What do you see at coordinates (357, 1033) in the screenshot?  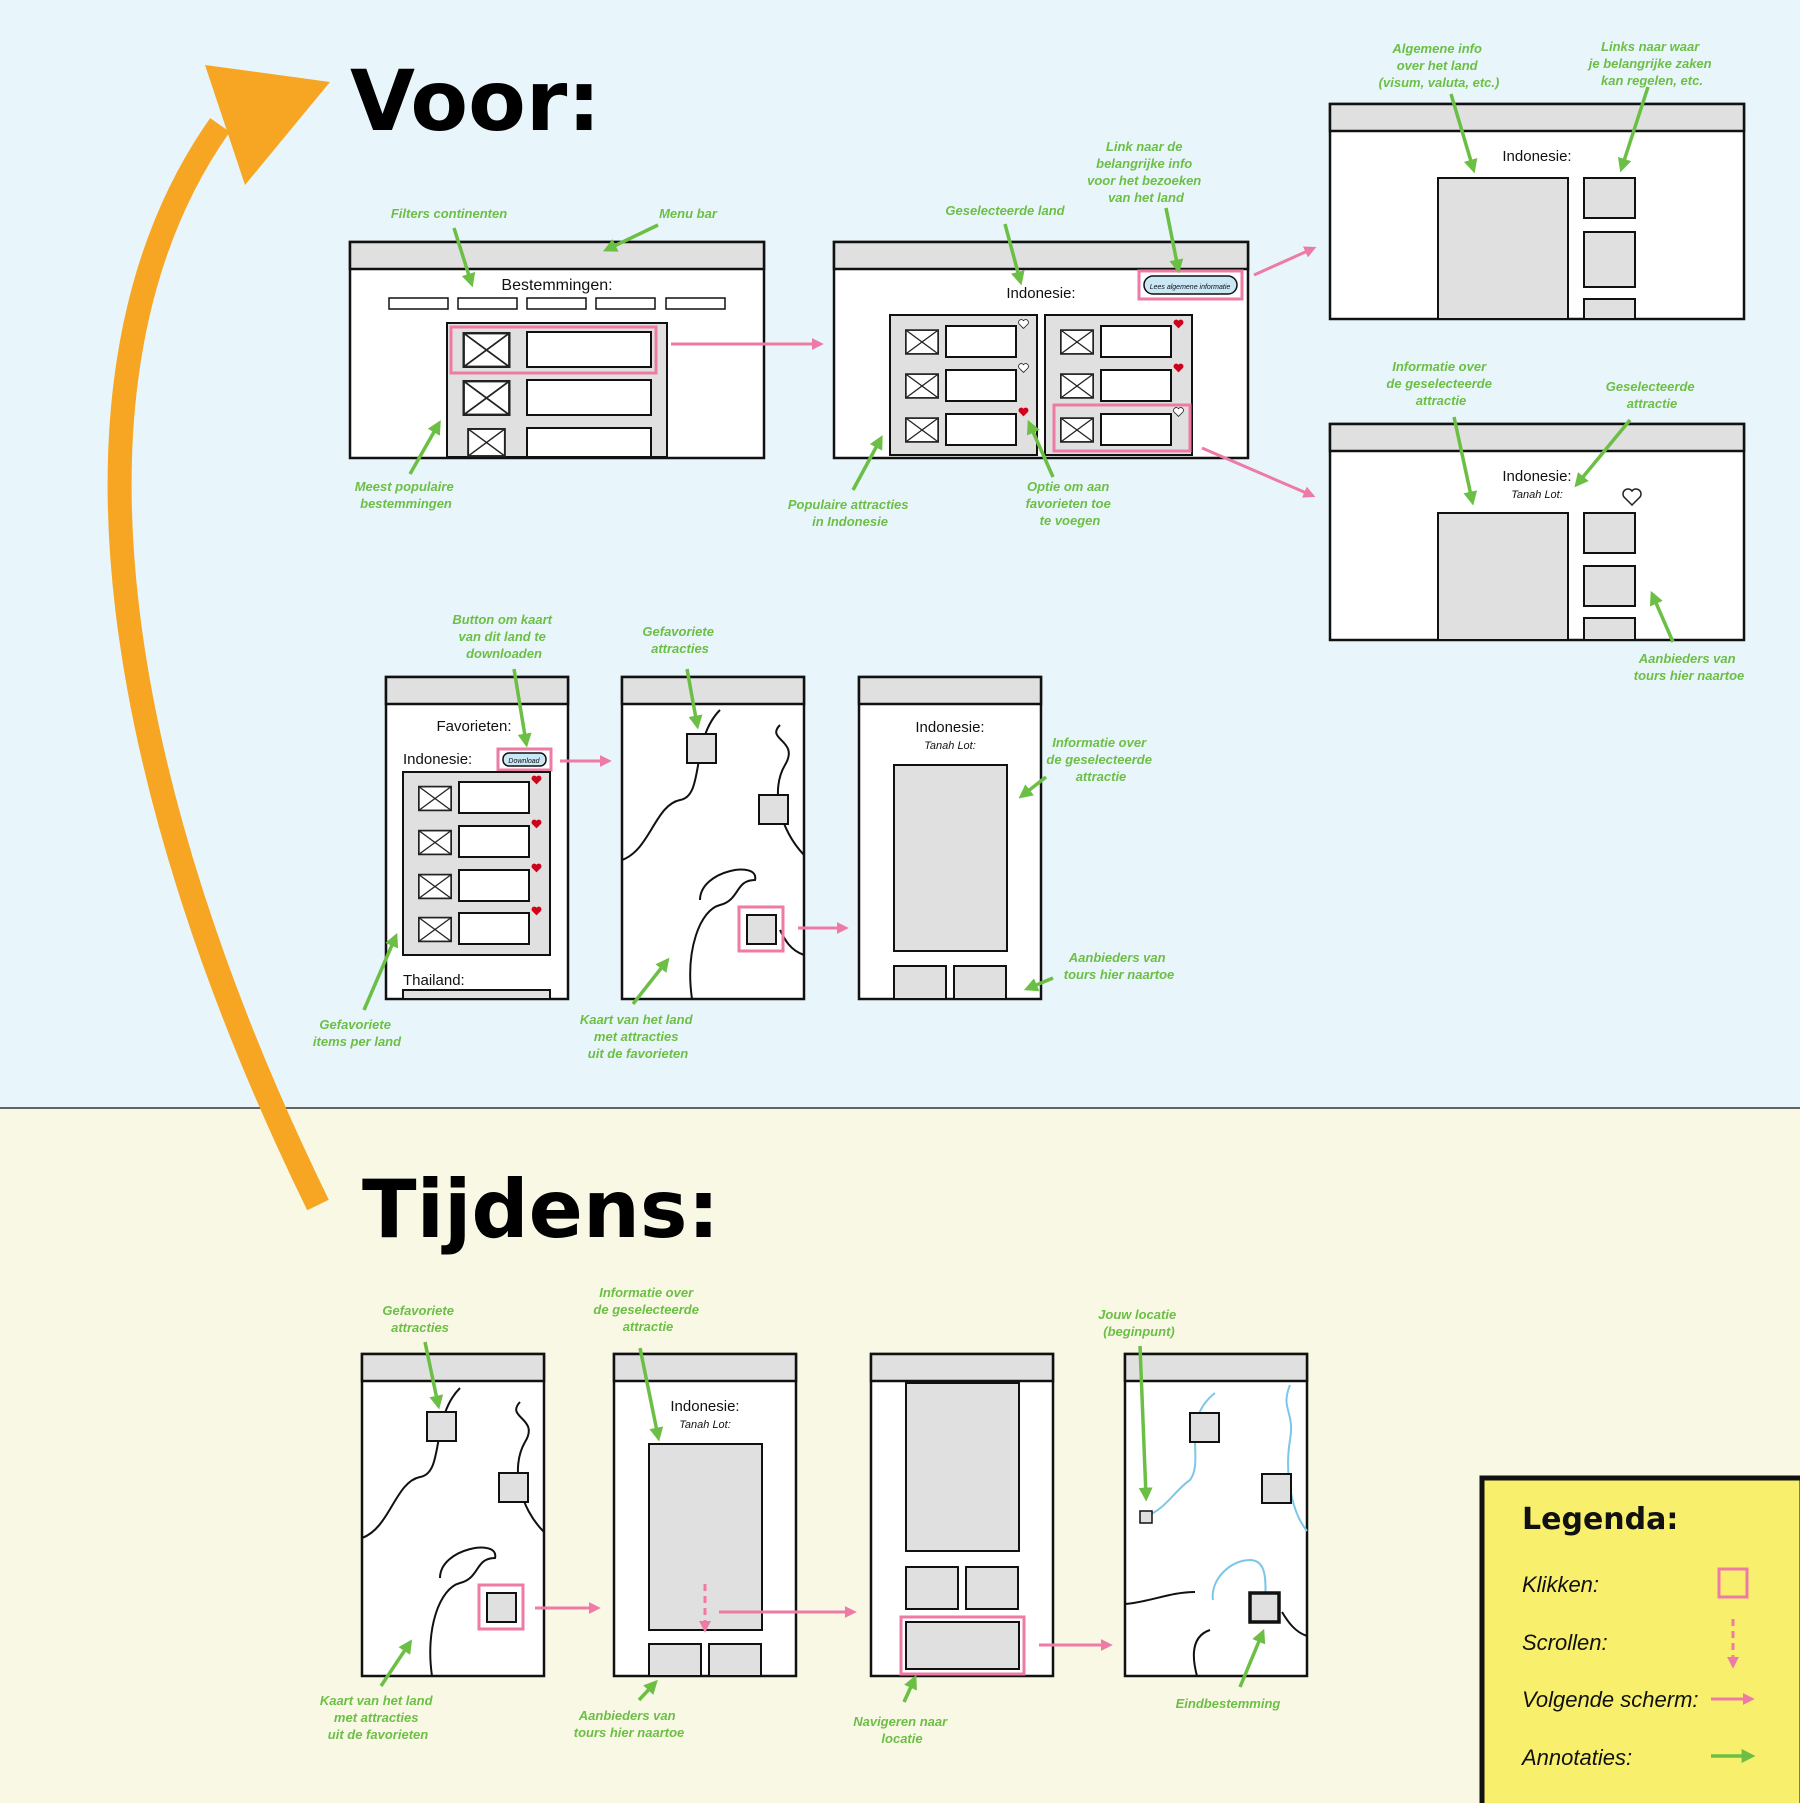 I see `annotation-gefavoriete-items: Gefavoriete items per land` at bounding box center [357, 1033].